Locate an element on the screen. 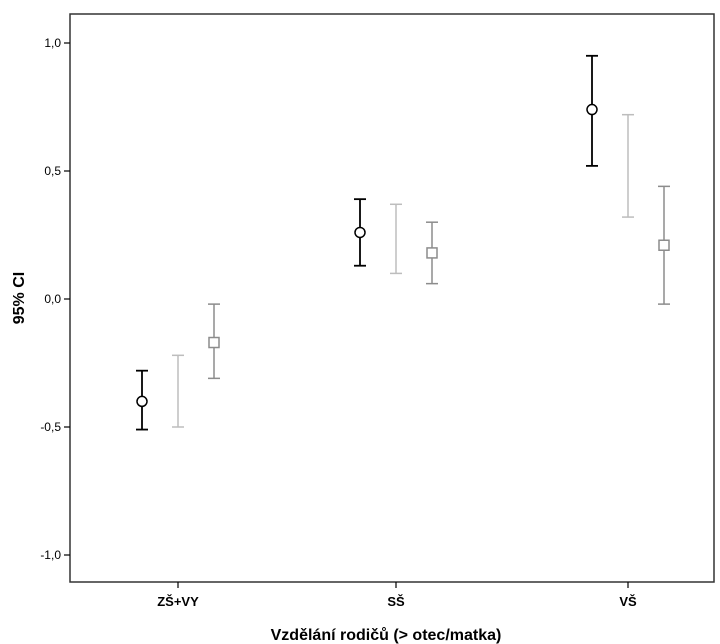 The height and width of the screenshot is (644, 720). x-axis: ZŠ+VY SŠ VŠ is located at coordinates (397, 595).